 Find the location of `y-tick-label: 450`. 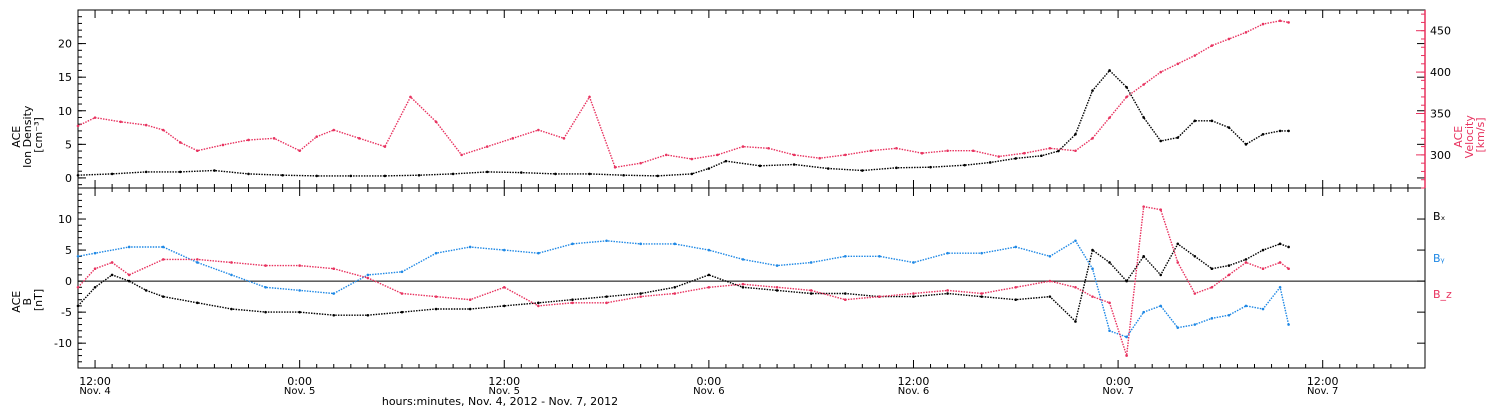

y-tick-label: 450 is located at coordinates (1440, 31).